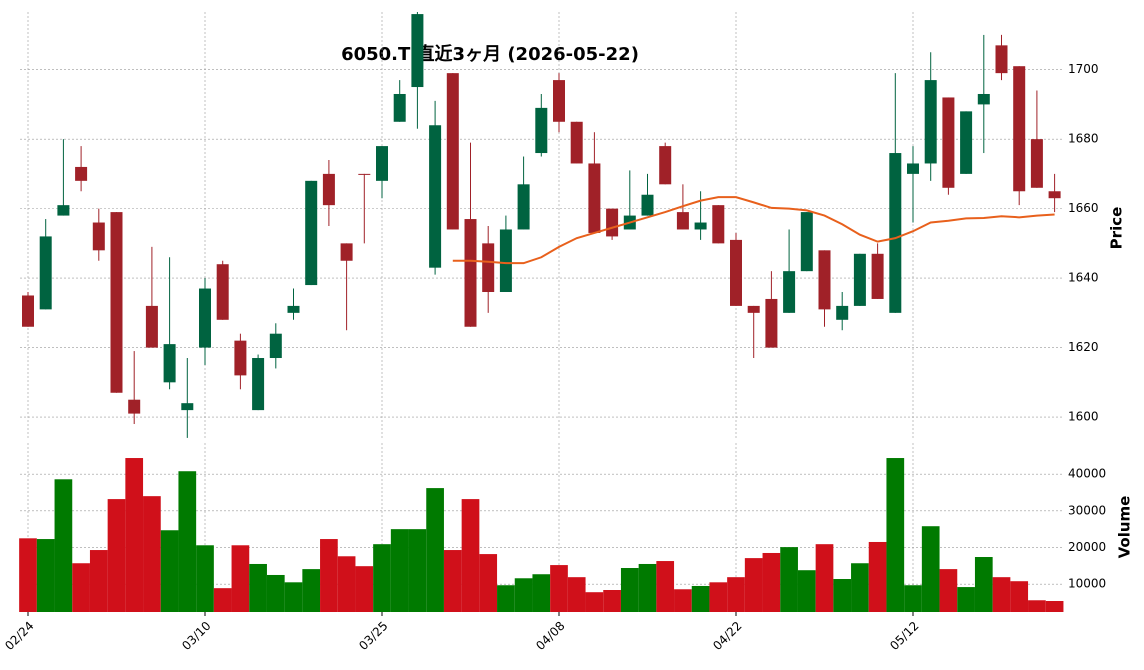  What do you see at coordinates (904, 636) in the screenshot?
I see `x-tick-label: 05/12` at bounding box center [904, 636].